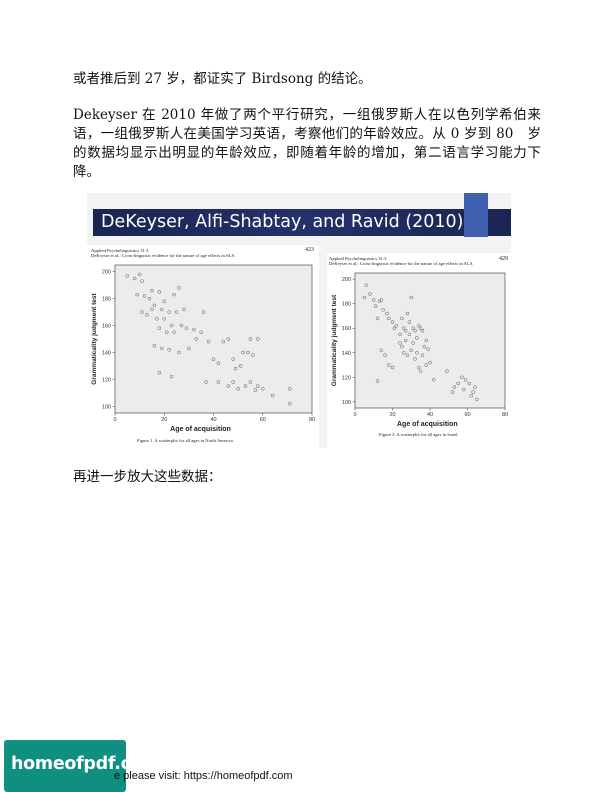  Describe the element at coordinates (147, 477) in the screenshot. I see `paragraph-3: 再进一步放大这些数据：` at that location.